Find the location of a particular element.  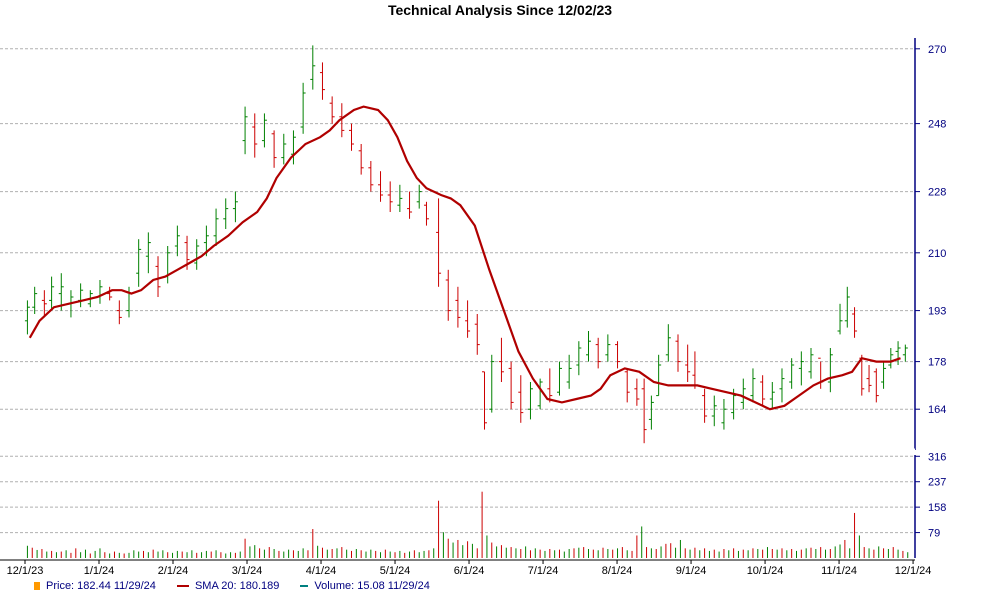

x-tick-label: 3/1/24 is located at coordinates (247, 571).